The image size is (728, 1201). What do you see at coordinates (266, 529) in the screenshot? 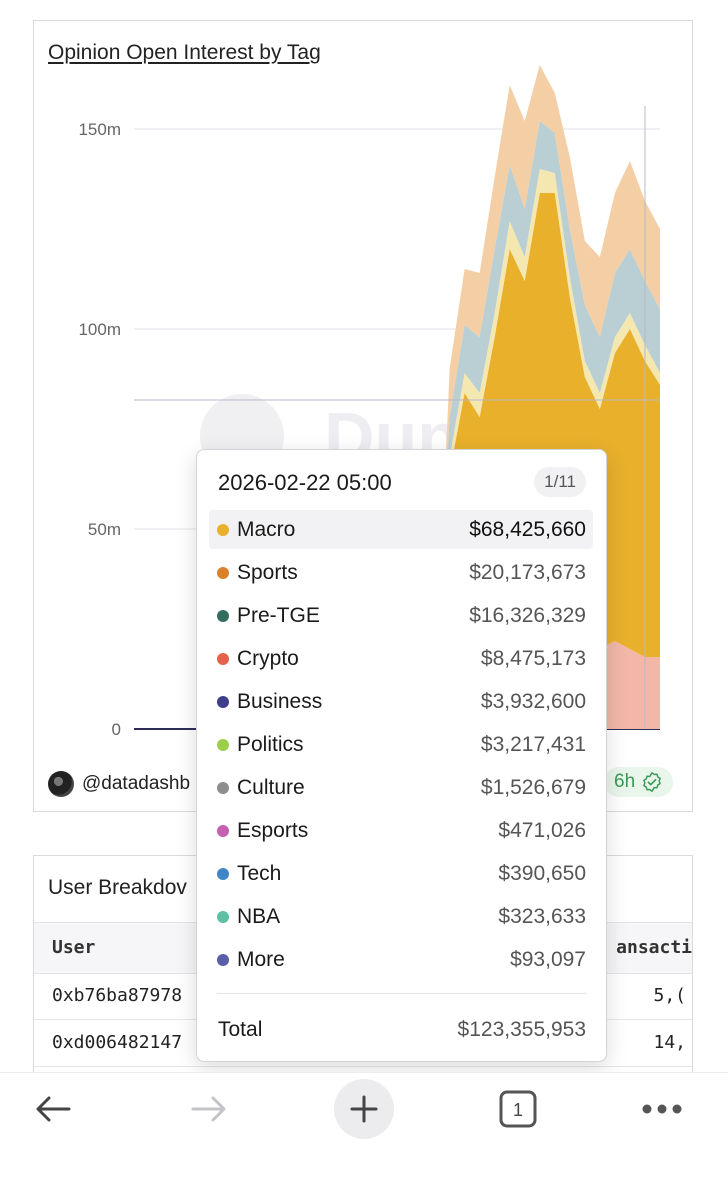
I see `tooltip-row-label: Macro` at bounding box center [266, 529].